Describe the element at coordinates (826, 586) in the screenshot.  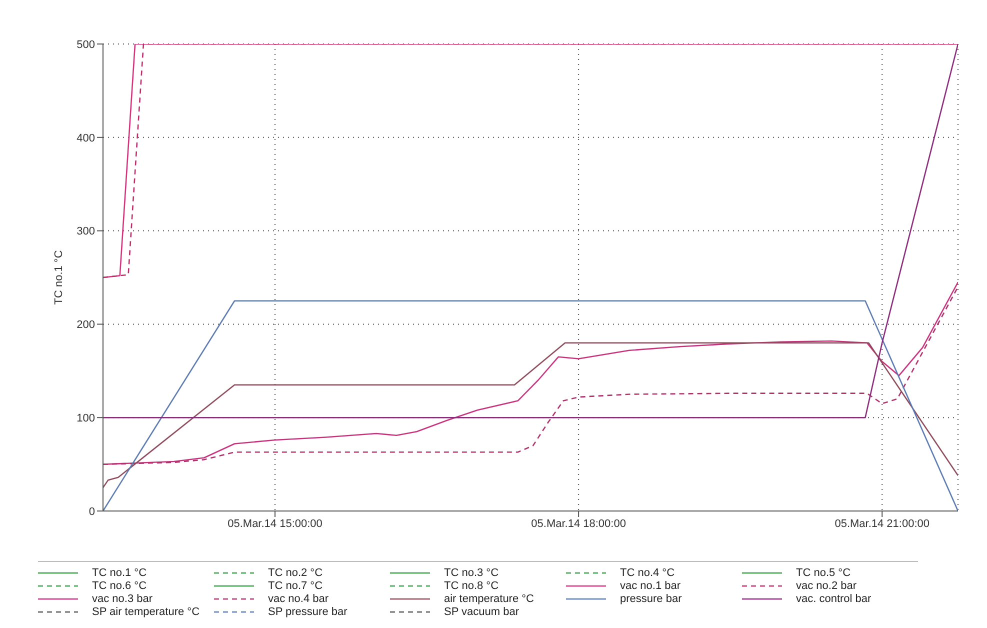
I see `legend-label: vac no.2 bar` at that location.